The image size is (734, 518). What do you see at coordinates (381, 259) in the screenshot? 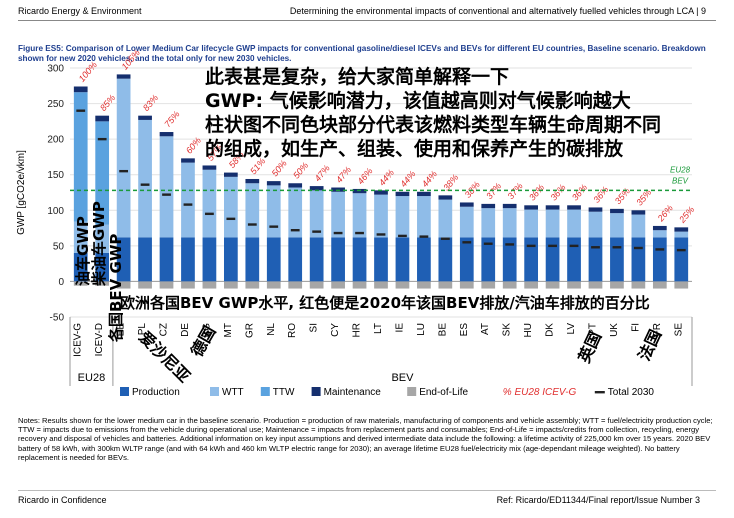
I see `bar-production-lt` at bounding box center [381, 259].